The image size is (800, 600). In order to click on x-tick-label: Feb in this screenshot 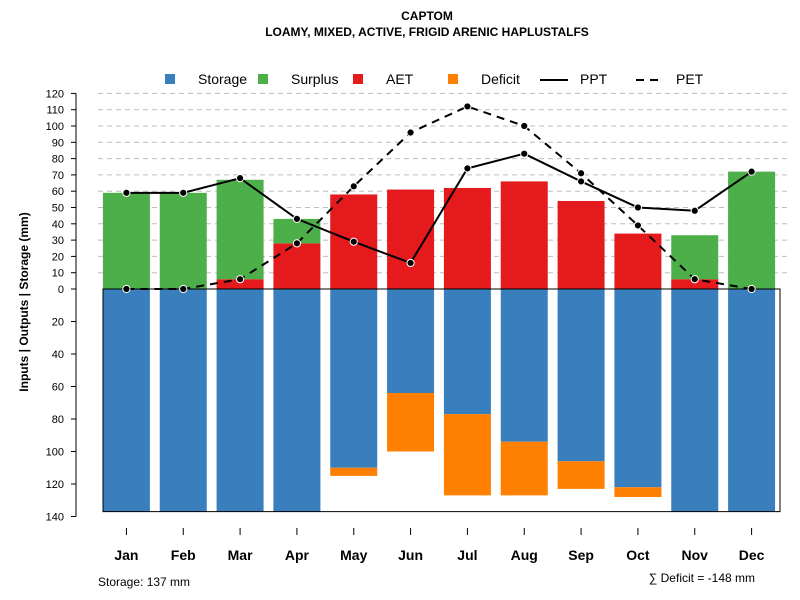, I will do `click(183, 555)`.